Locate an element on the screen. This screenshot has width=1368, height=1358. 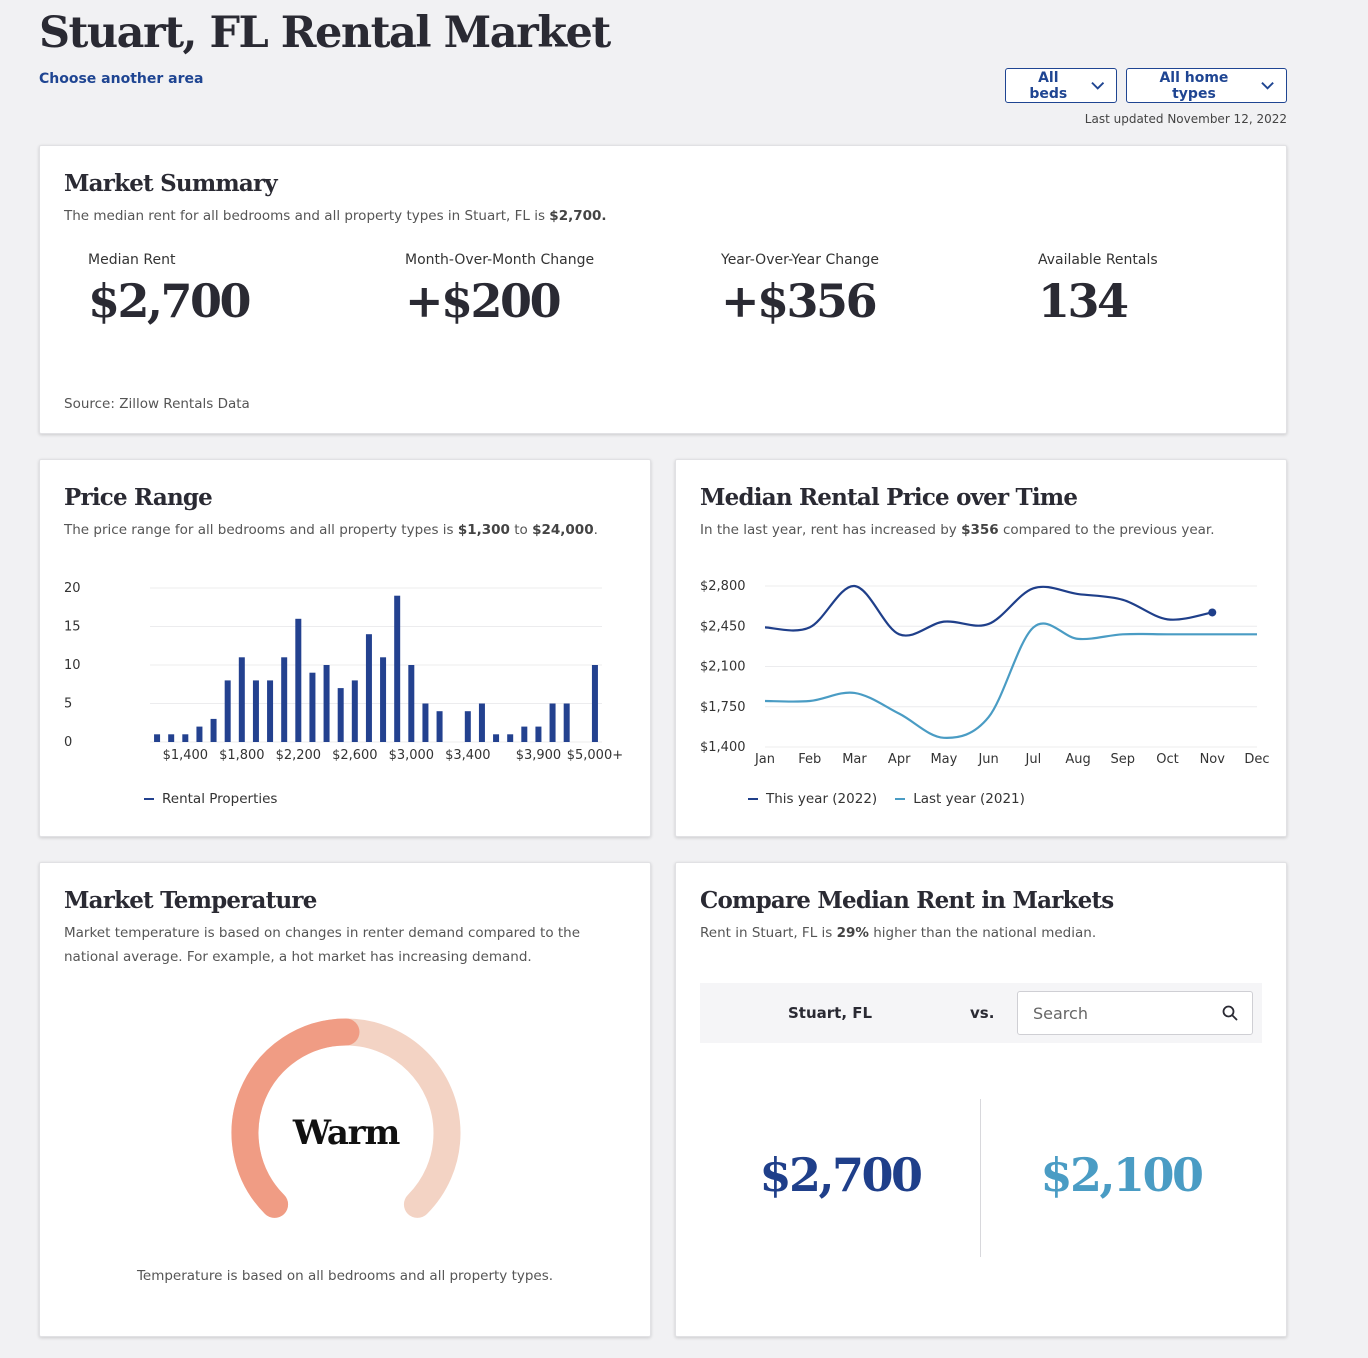
page-title: Stuart, FL Rental Market is located at coordinates (325, 33).